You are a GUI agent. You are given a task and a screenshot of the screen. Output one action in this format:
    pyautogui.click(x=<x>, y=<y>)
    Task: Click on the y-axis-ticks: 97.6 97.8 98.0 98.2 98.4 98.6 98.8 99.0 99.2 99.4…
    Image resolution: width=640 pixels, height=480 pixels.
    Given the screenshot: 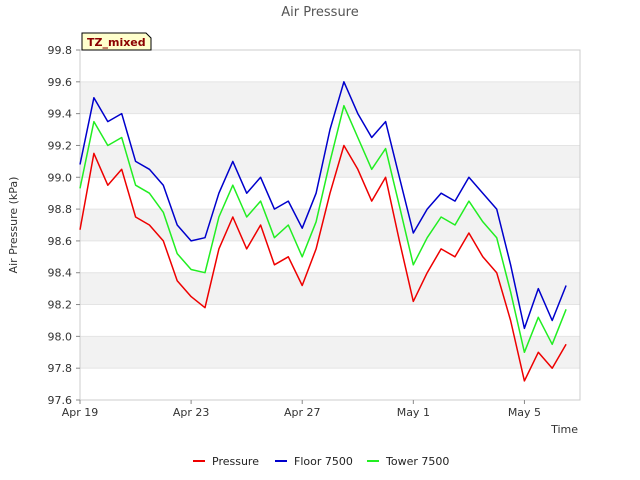 What is the action you would take?
    pyautogui.click(x=64, y=225)
    